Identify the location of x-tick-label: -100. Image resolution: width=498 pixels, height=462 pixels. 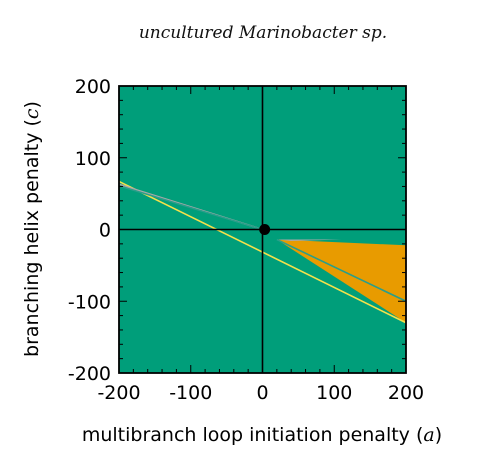
(190, 393).